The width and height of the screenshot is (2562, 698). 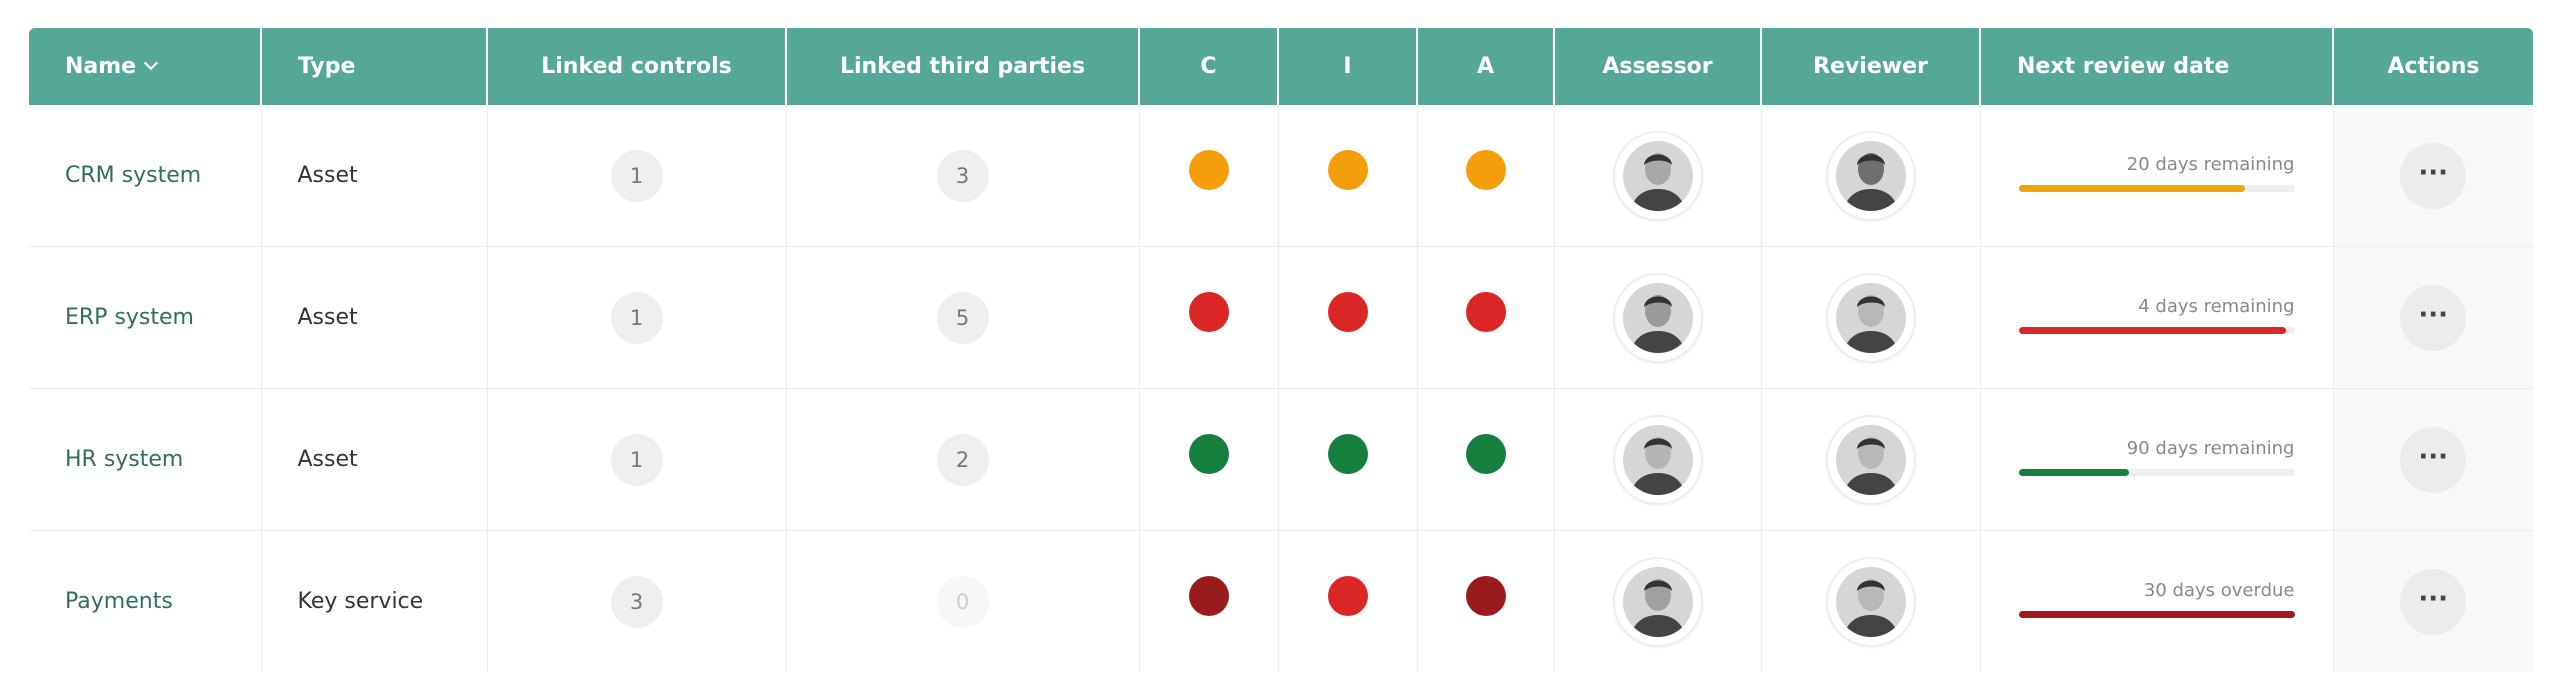 I want to click on column-header: C, so click(x=1209, y=66).